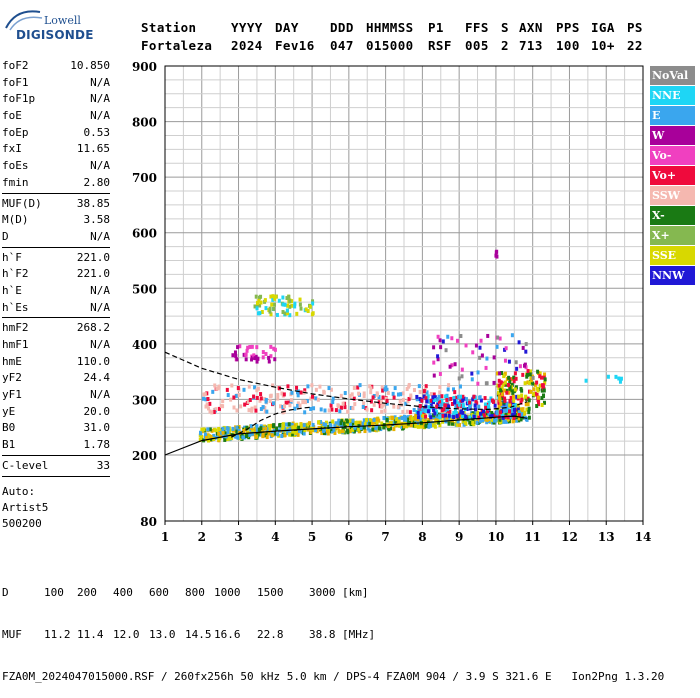 This screenshot has width=700, height=698. What do you see at coordinates (603, 27) in the screenshot?
I see `header-row1-cell: IGA` at bounding box center [603, 27].